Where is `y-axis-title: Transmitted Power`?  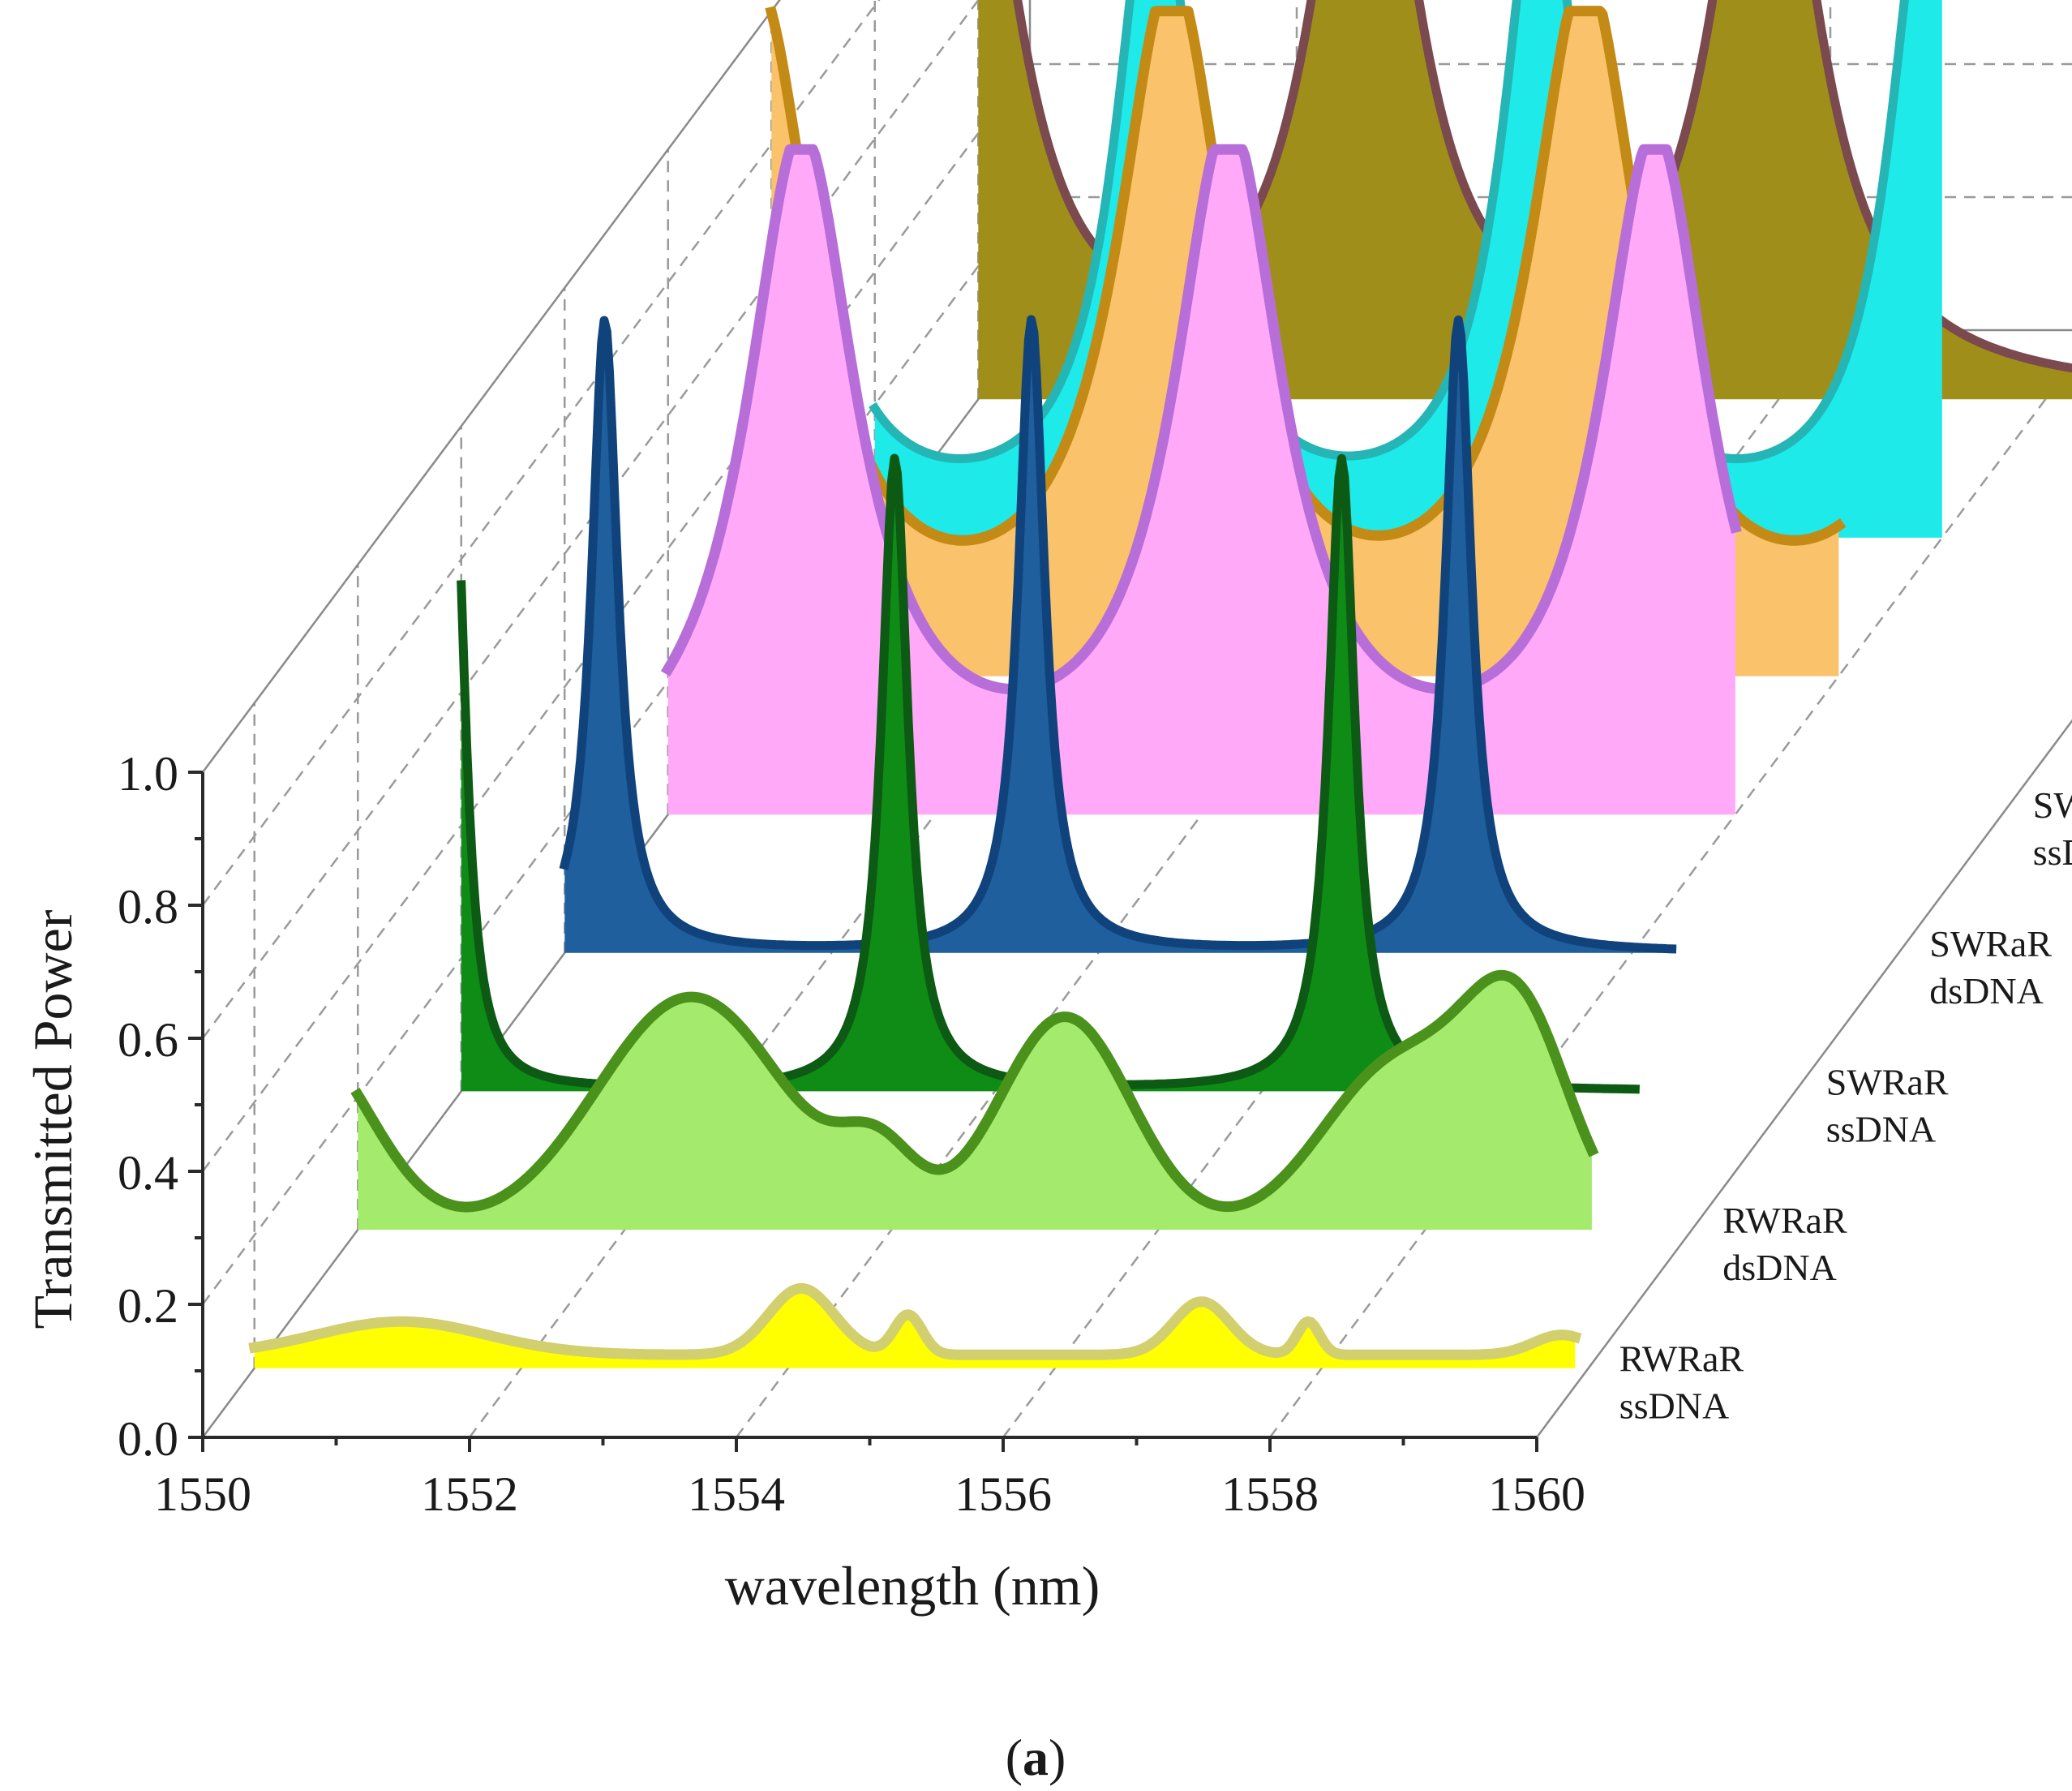 y-axis-title: Transmitted Power is located at coordinates (53, 1119).